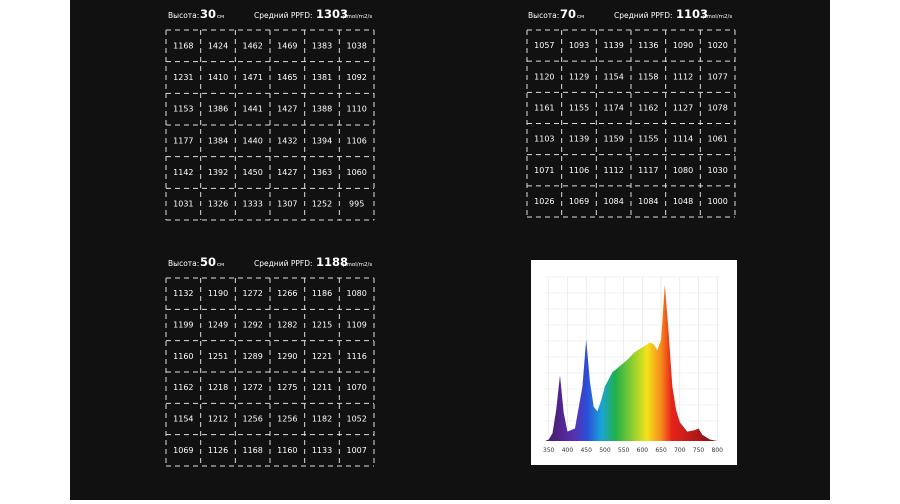 The image size is (900, 504). Describe the element at coordinates (252, 325) in the screenshot. I see `cell-value: 1292` at that location.